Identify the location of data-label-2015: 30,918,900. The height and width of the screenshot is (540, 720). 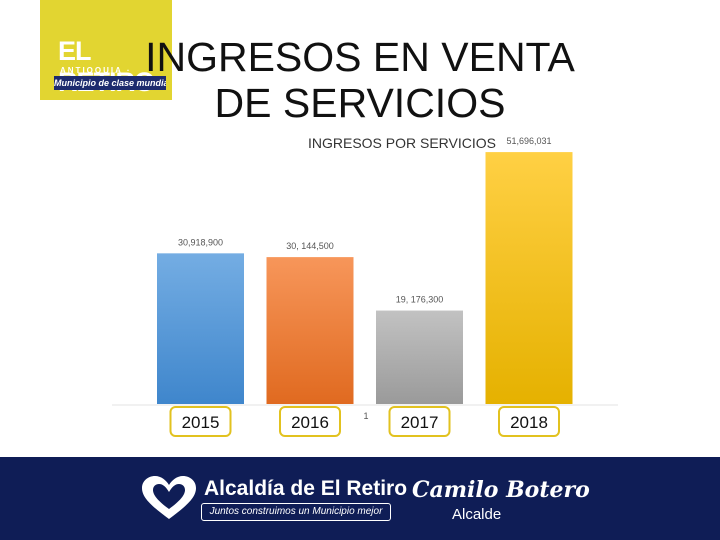
(200, 242).